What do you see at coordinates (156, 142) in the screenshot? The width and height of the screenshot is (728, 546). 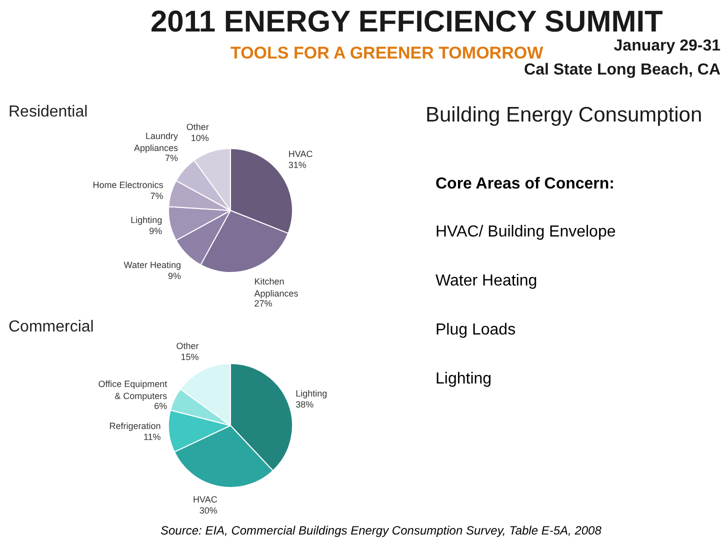 I see `slice-label: Laundry Appliances` at bounding box center [156, 142].